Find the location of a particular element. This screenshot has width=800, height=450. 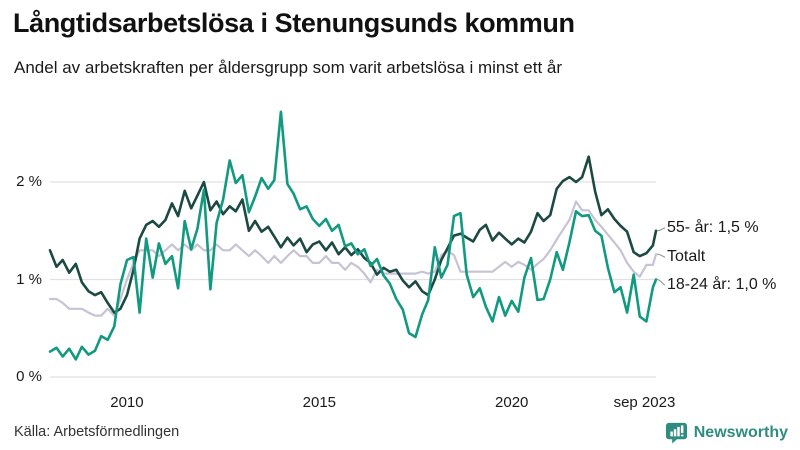

series-label-55-r: 55- år: 1,5 % is located at coordinates (713, 227).